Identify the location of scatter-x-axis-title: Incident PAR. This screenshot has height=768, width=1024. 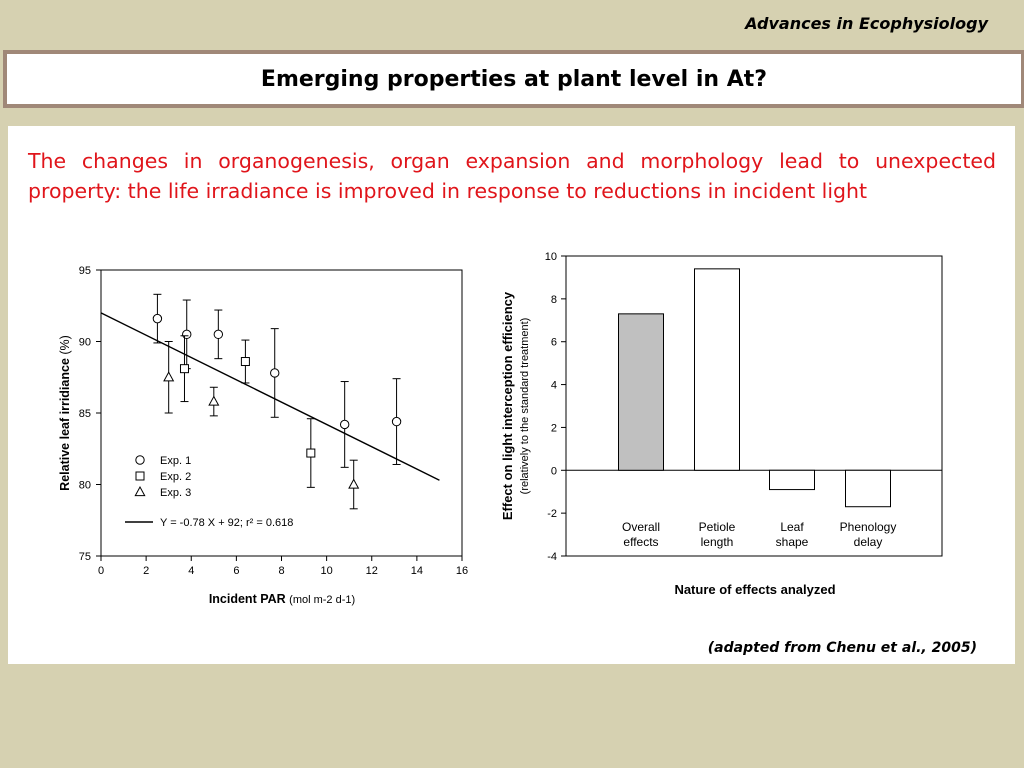
(247, 599).